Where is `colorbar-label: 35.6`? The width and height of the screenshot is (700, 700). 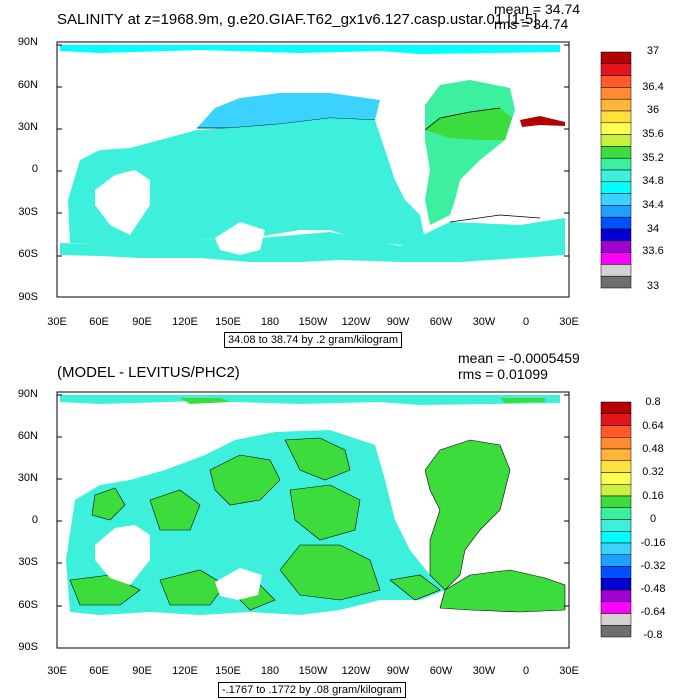 colorbar-label: 35.6 is located at coordinates (653, 134).